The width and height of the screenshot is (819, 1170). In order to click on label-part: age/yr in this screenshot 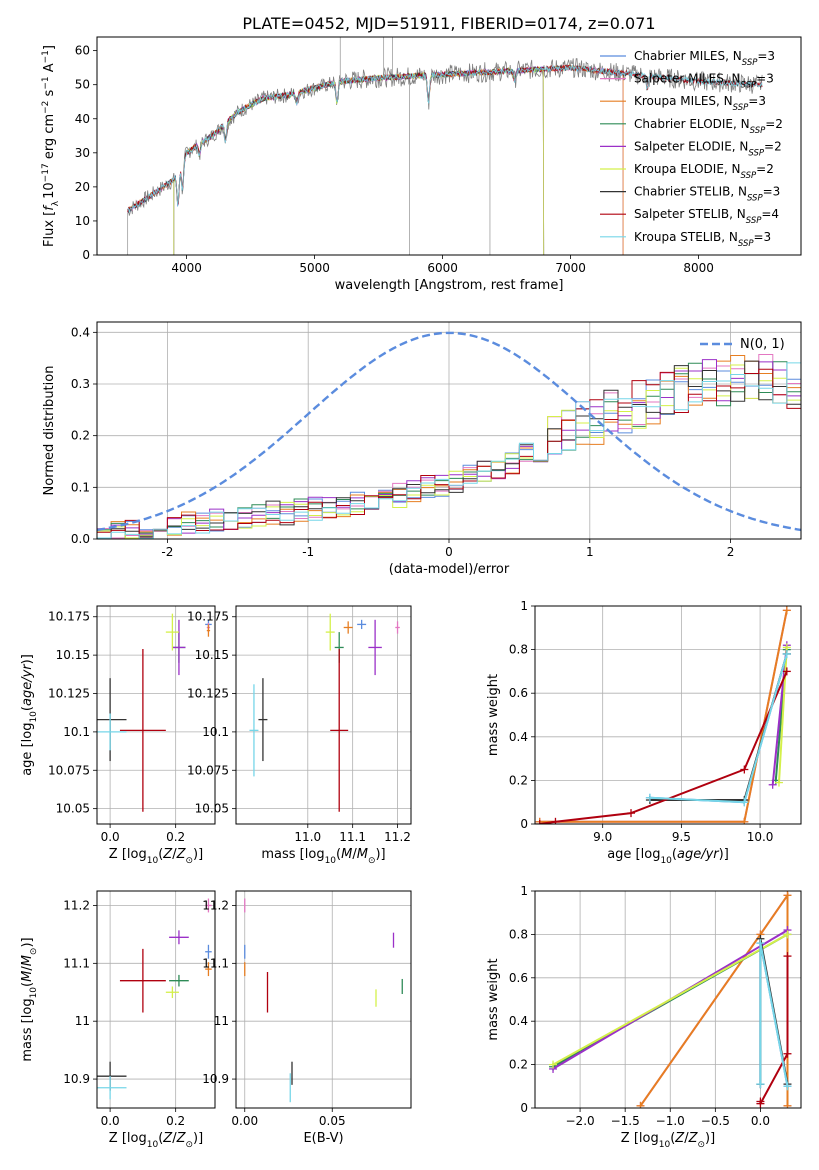, I will do `click(27, 684)`.